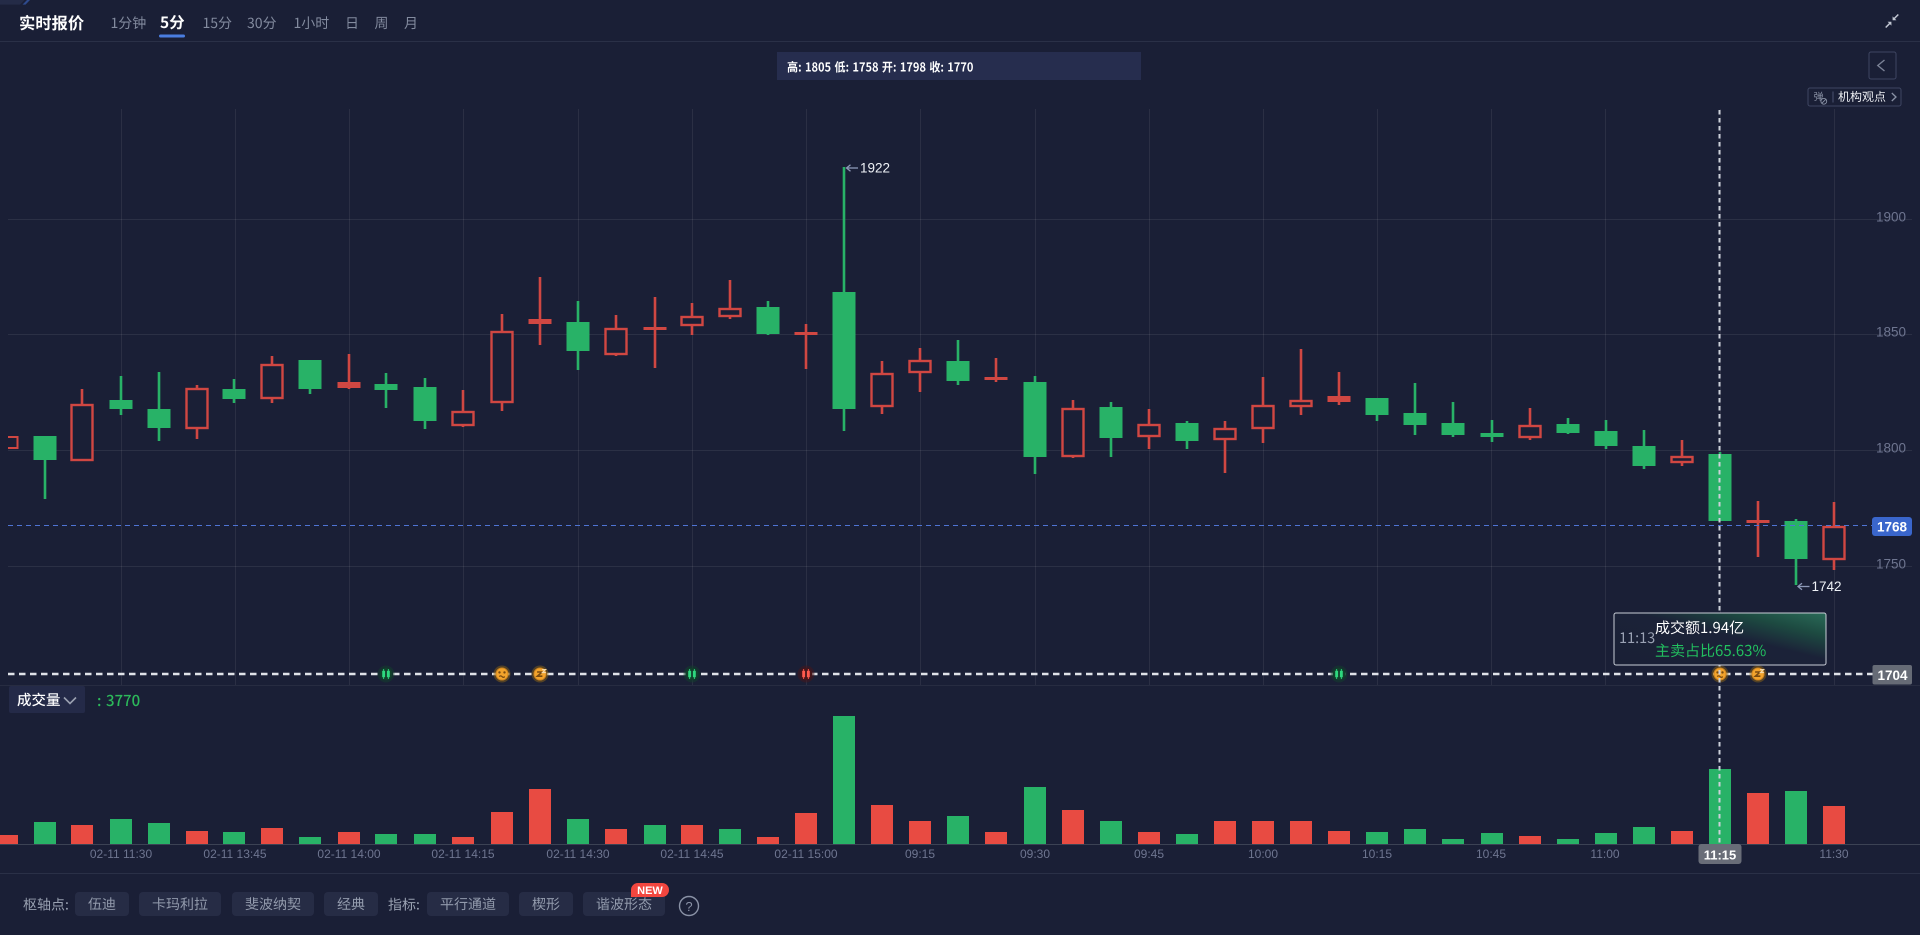 The image size is (1920, 935). I want to click on svg-text: 1922, so click(875, 168).